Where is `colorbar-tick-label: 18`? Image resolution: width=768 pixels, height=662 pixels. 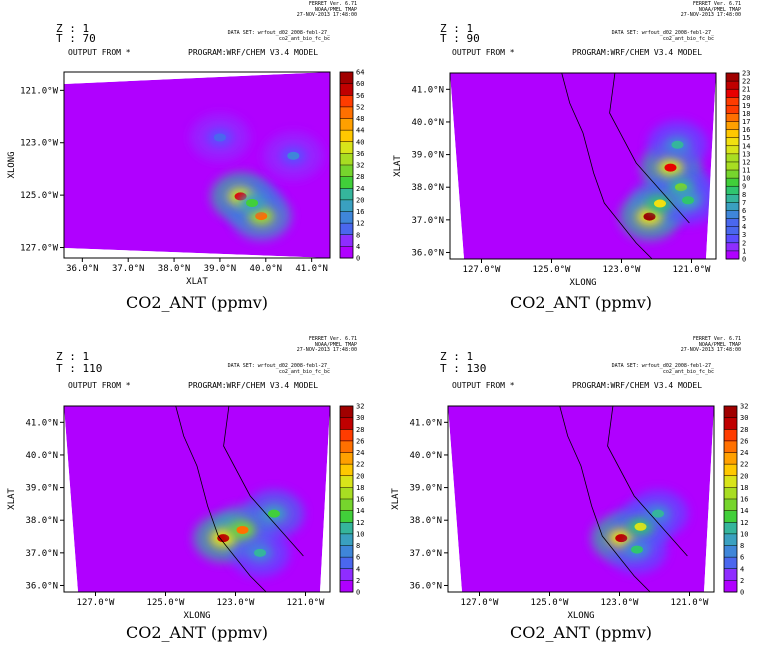
colorbar-tick-label: 18 is located at coordinates (746, 114).